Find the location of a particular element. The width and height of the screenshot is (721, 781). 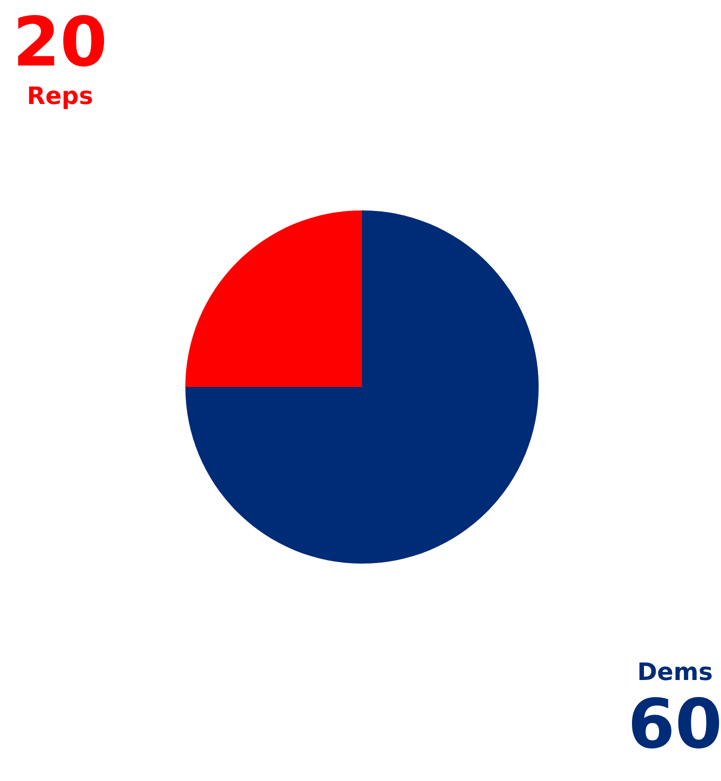

data-label: 60 is located at coordinates (674, 725).